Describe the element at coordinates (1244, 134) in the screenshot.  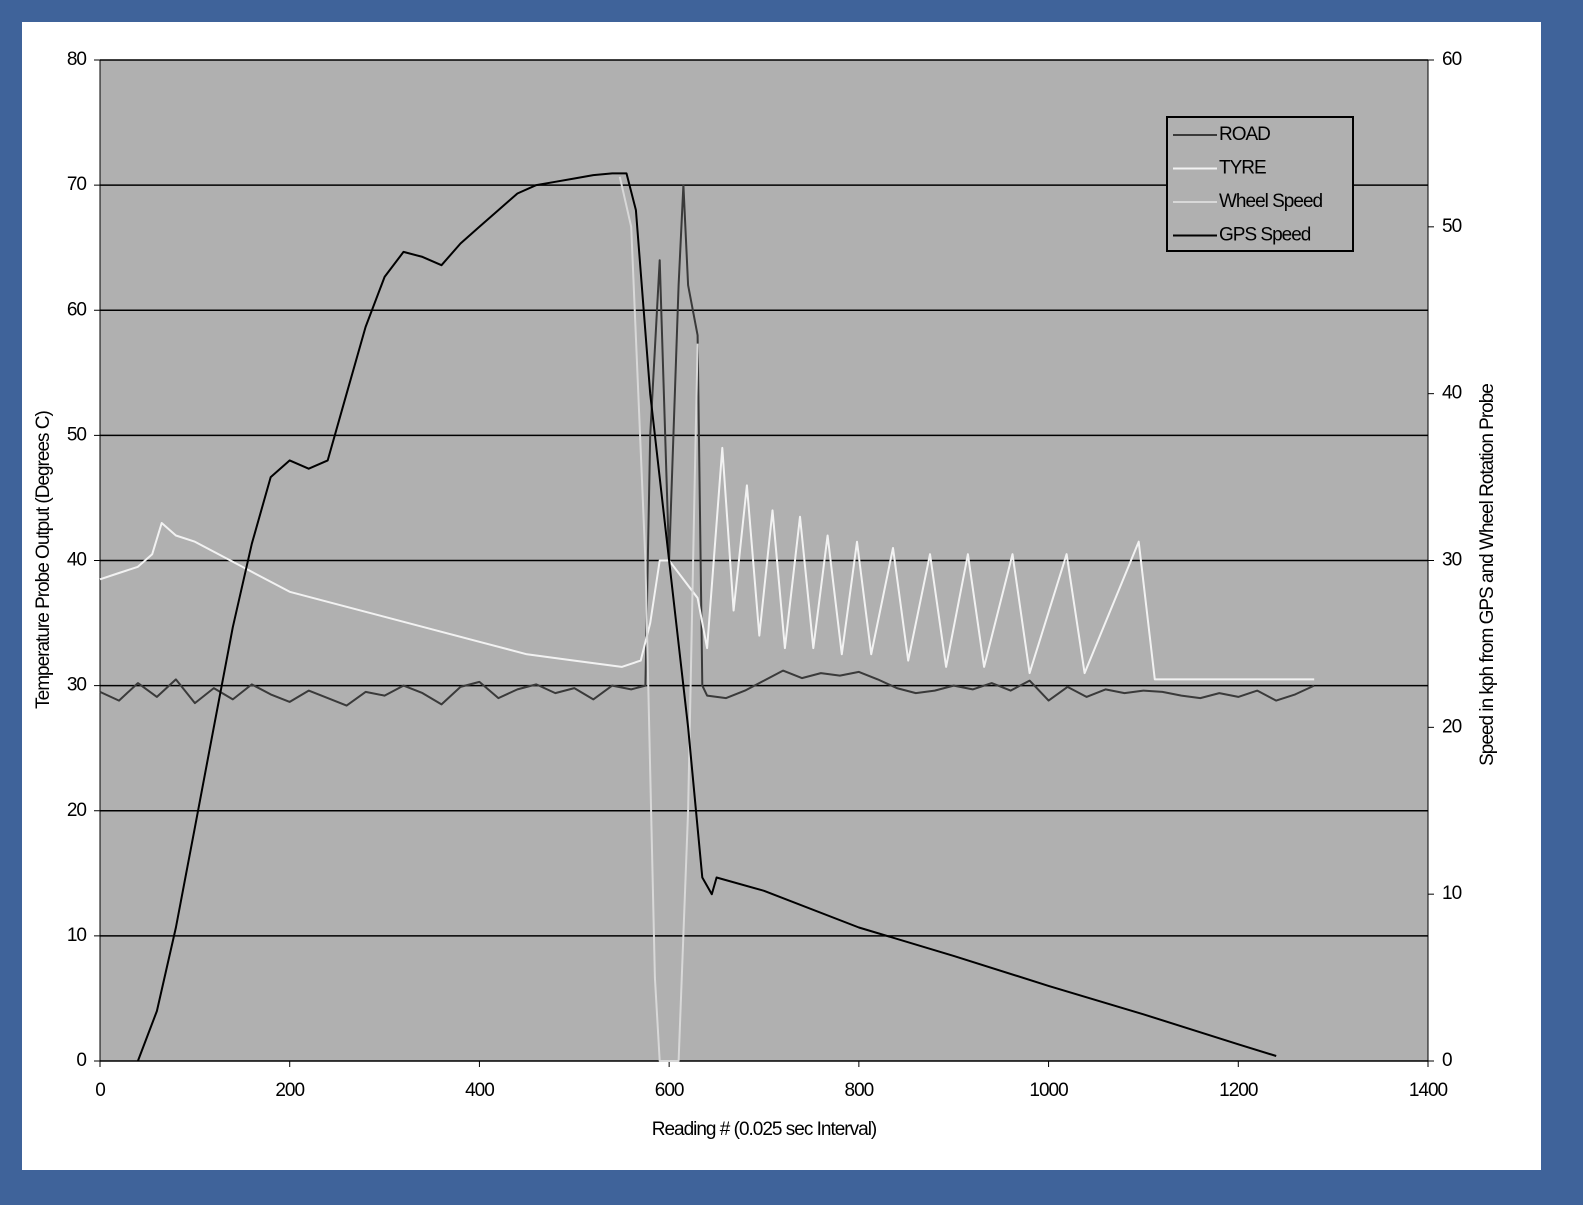
I see `legend-label: ROAD` at that location.